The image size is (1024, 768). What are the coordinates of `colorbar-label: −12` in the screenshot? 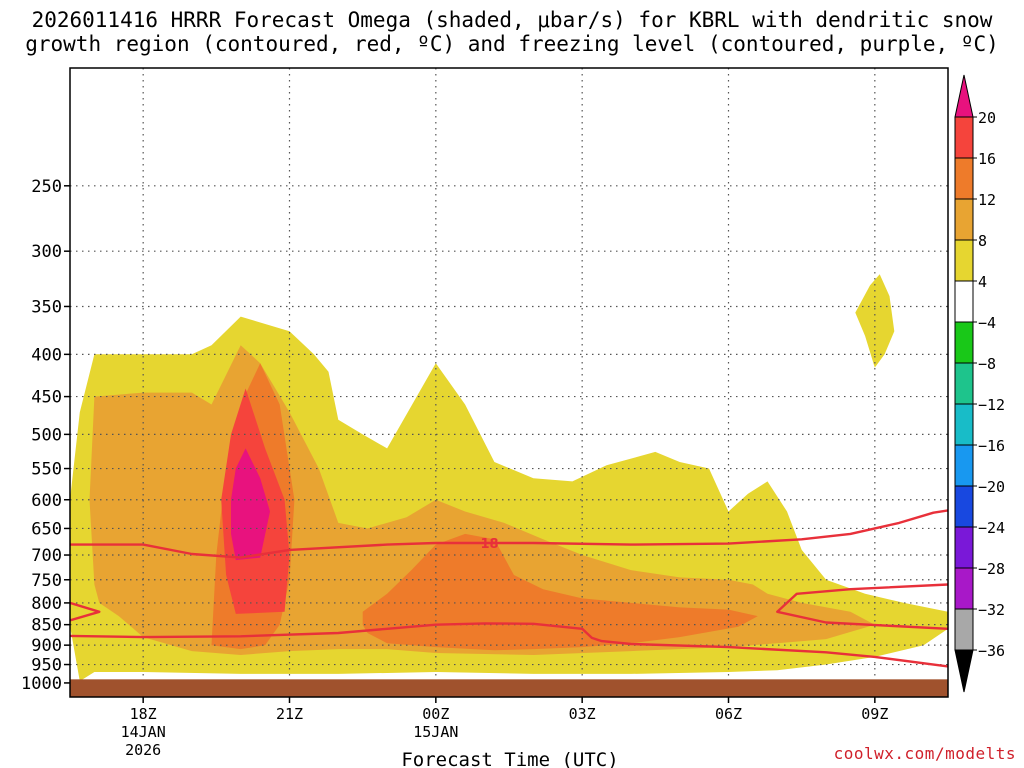 It's located at (991, 405).